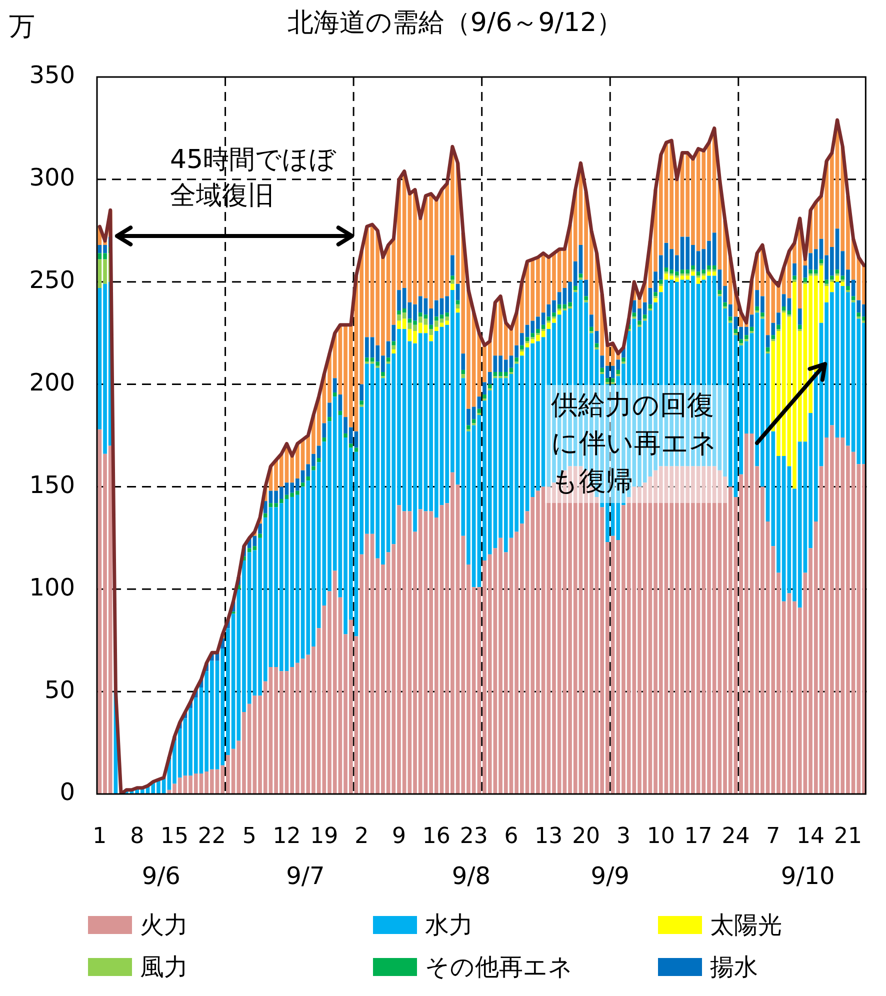 This screenshot has width=886, height=996. What do you see at coordinates (586, 836) in the screenshot?
I see `x-tick-label: 20` at bounding box center [586, 836].